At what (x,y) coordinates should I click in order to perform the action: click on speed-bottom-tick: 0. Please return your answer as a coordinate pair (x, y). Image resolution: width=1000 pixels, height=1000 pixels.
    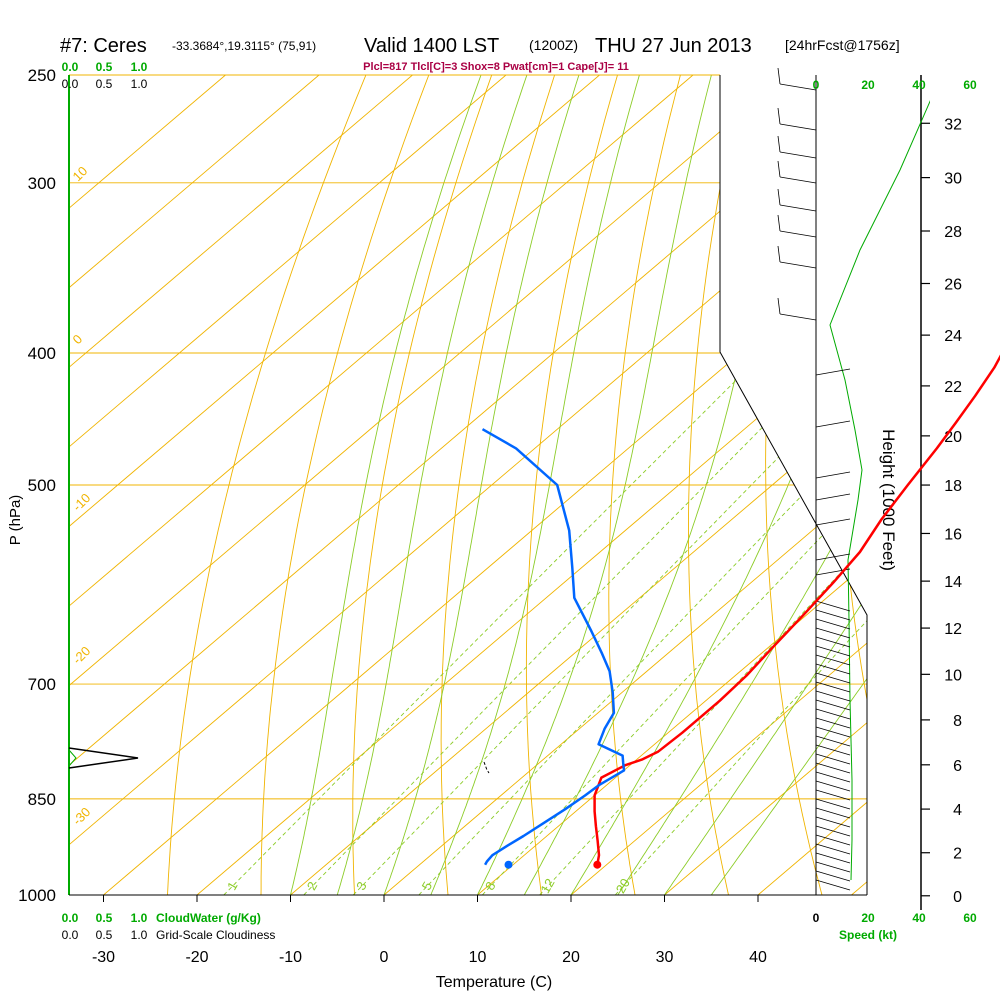
    Looking at the image, I should click on (816, 918).